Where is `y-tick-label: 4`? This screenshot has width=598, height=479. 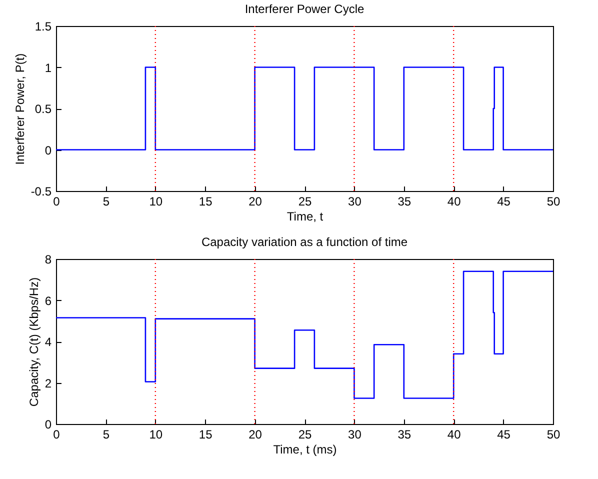
y-tick-label: 4 is located at coordinates (48, 342).